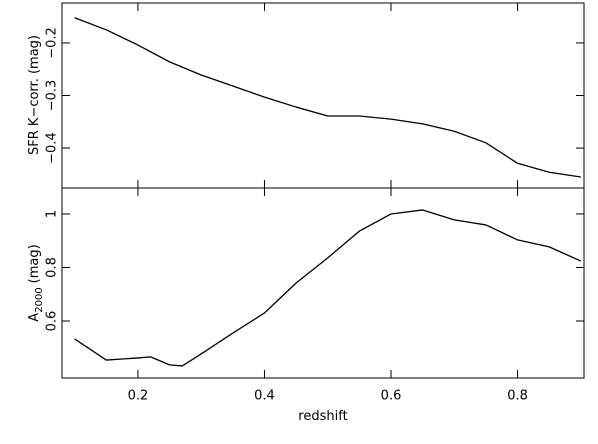 This screenshot has height=444, width=598. I want to click on y-tick-label: −0.4, so click(52, 148).